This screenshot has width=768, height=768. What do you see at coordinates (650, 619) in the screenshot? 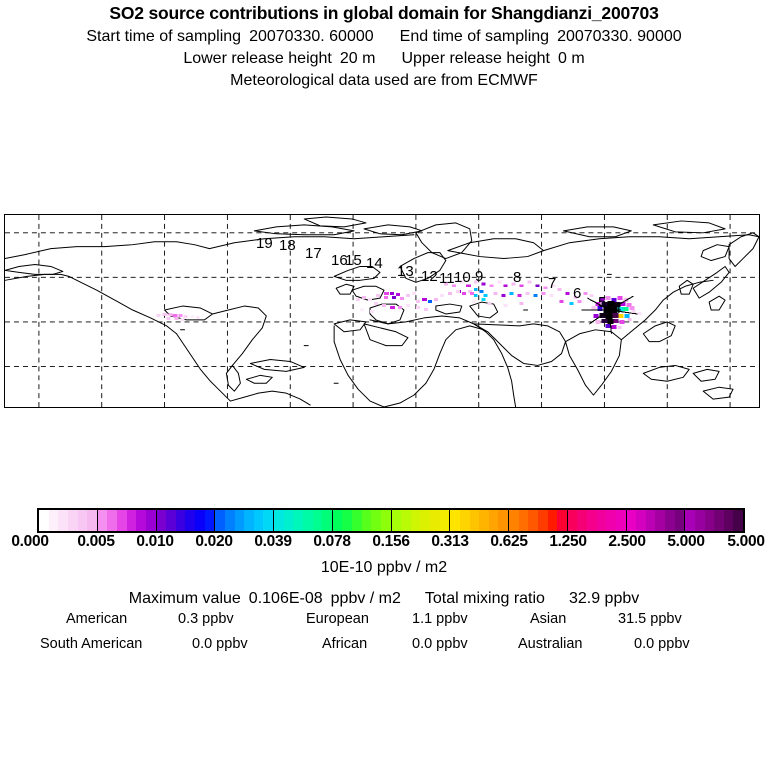
I see `source-value-asian: 31.5 ppbv` at bounding box center [650, 619].